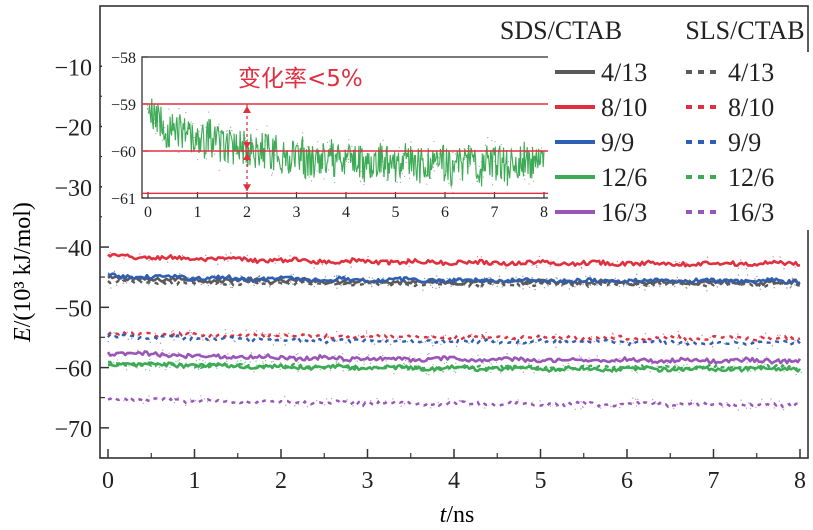 Image resolution: width=813 pixels, height=530 pixels. What do you see at coordinates (396, 212) in the screenshot?
I see `inset-x-tick-label: 5` at bounding box center [396, 212].